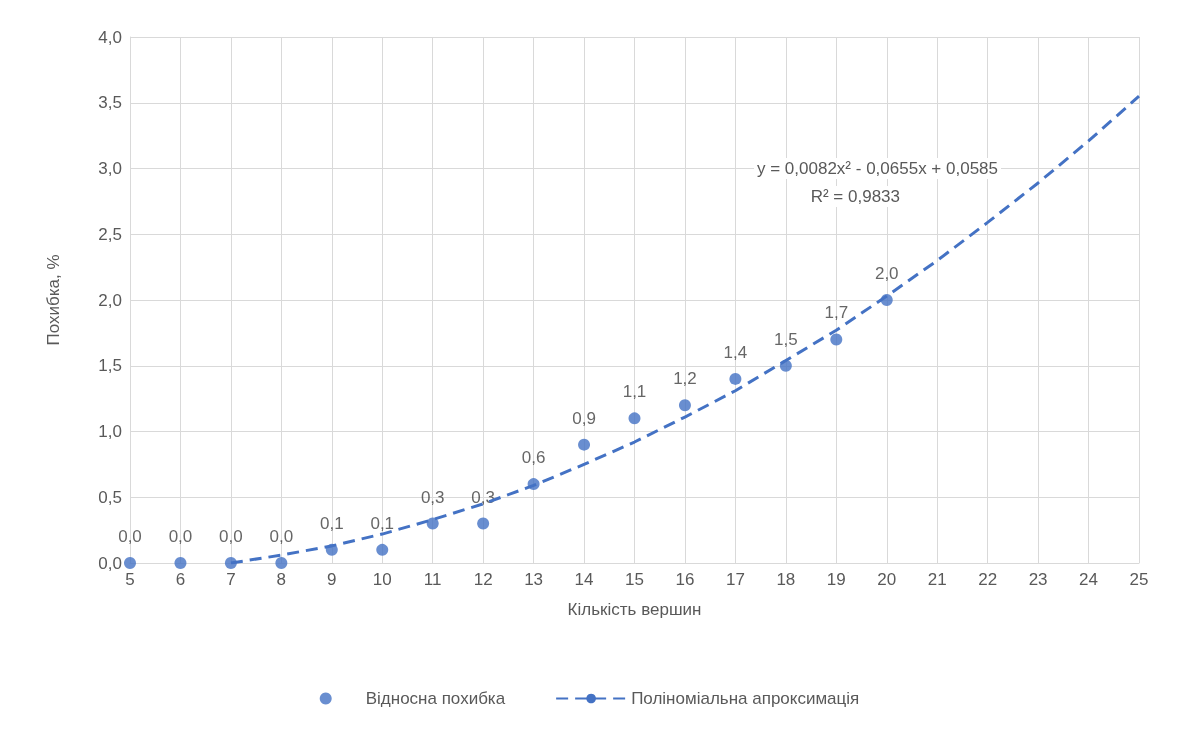 This screenshot has width=1179, height=734. I want to click on x-tick-label: 12, so click(483, 579).